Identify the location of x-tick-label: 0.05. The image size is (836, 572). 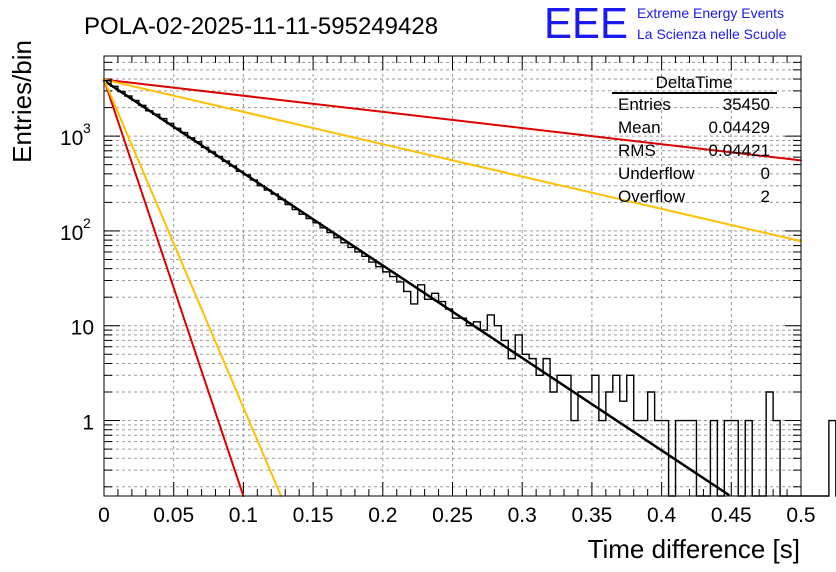
(173, 515).